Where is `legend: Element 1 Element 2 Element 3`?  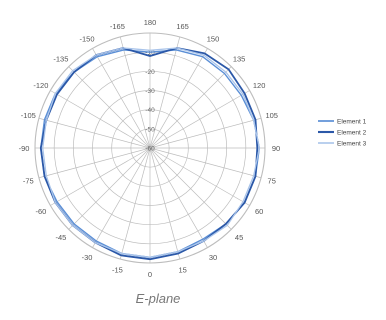 legend: Element 1 Element 2 Element 3 is located at coordinates (342, 132).